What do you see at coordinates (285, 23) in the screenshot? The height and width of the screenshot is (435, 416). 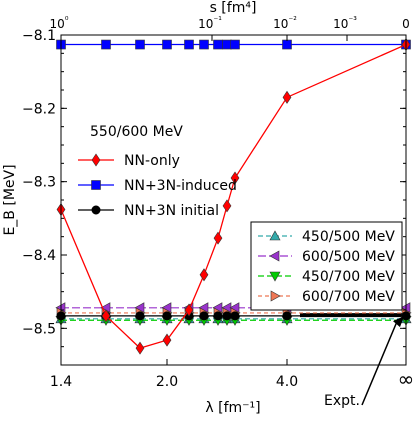 I see `top-tick-label-2: 10⁻²` at bounding box center [285, 23].